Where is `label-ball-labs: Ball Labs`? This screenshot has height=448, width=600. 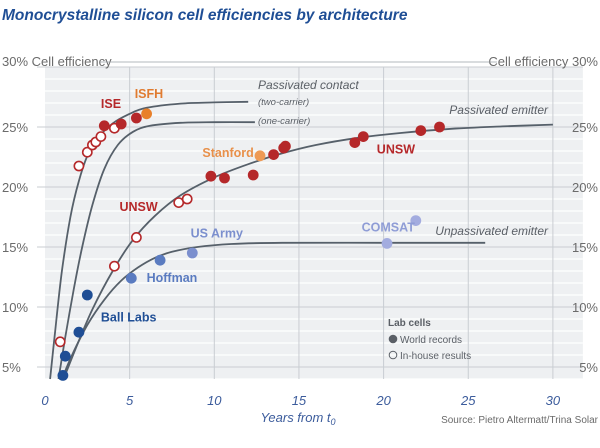
label-ball-labs: Ball Labs is located at coordinates (129, 317).